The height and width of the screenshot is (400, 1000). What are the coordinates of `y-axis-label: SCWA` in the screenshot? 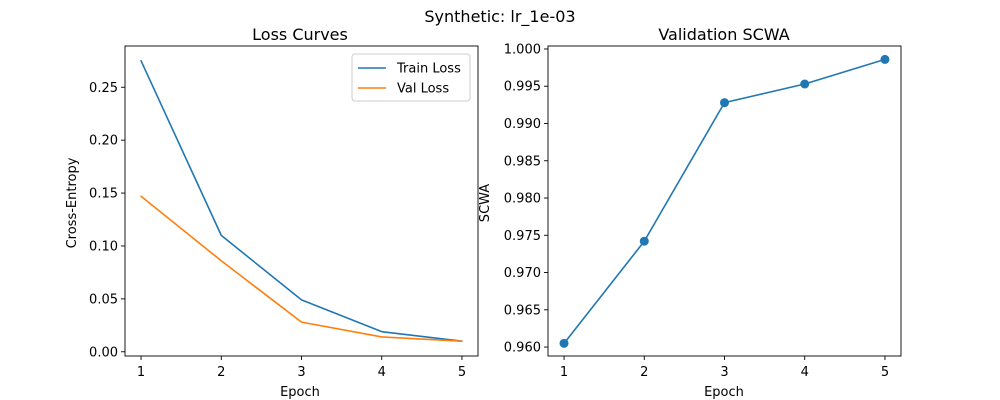 It's located at (485, 203).